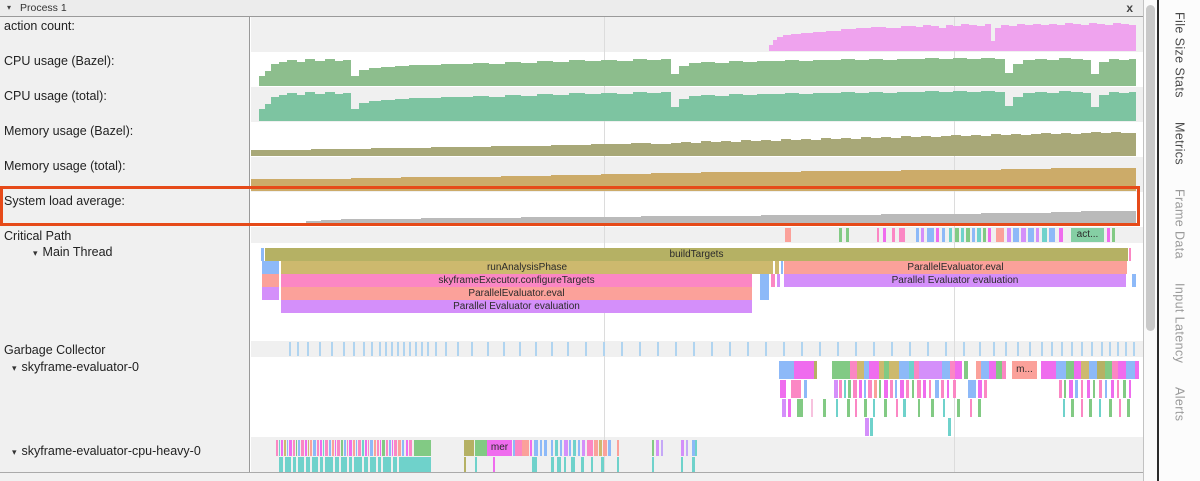 The height and width of the screenshot is (481, 1200). What do you see at coordinates (516, 306) in the screenshot?
I see `main-thread-slice-labeled: Parallel Evaluator evaluation` at bounding box center [516, 306].